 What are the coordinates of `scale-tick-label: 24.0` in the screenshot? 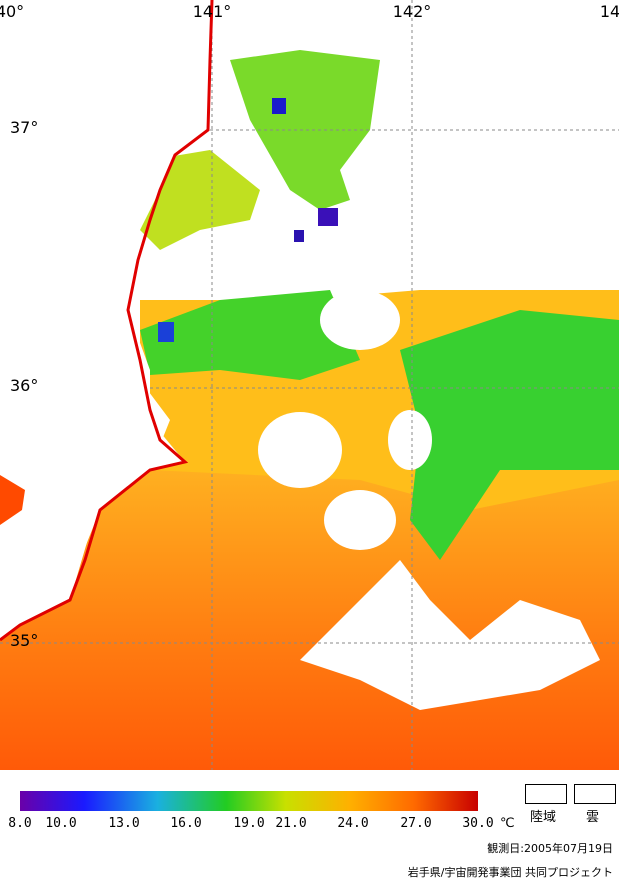 It's located at (353, 823).